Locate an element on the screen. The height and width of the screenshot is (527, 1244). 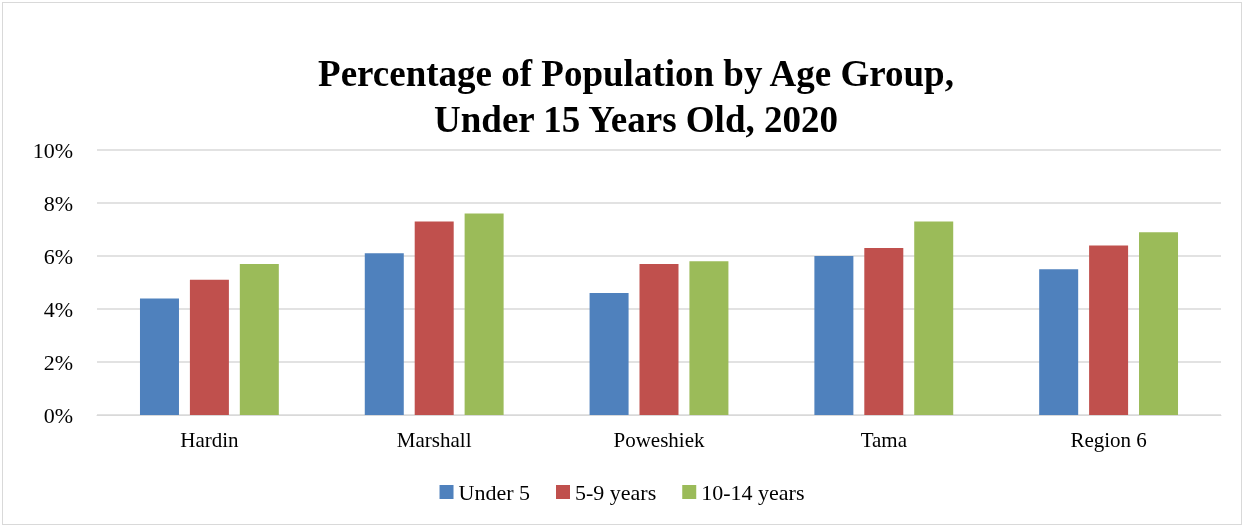
legend-label: 5-9 years is located at coordinates (616, 492).